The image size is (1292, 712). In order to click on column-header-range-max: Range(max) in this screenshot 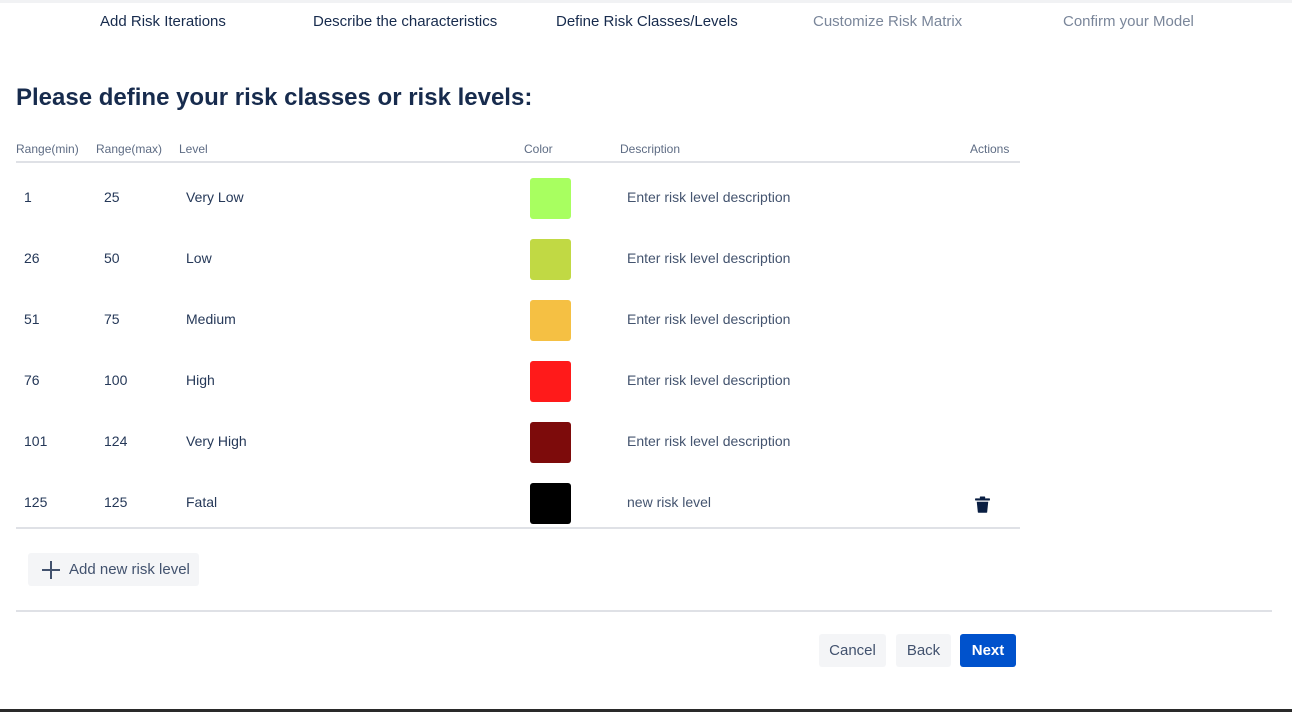, I will do `click(129, 149)`.